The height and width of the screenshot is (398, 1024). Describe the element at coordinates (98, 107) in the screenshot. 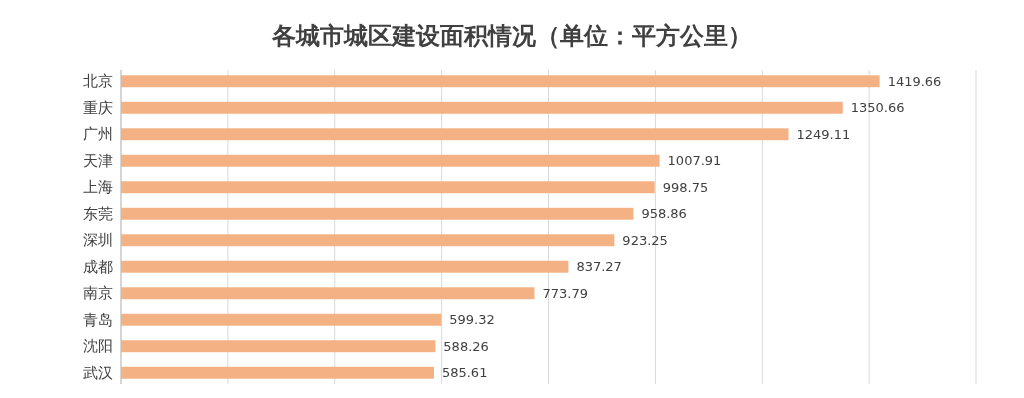

I see `y-tick-label: 重庆` at that location.